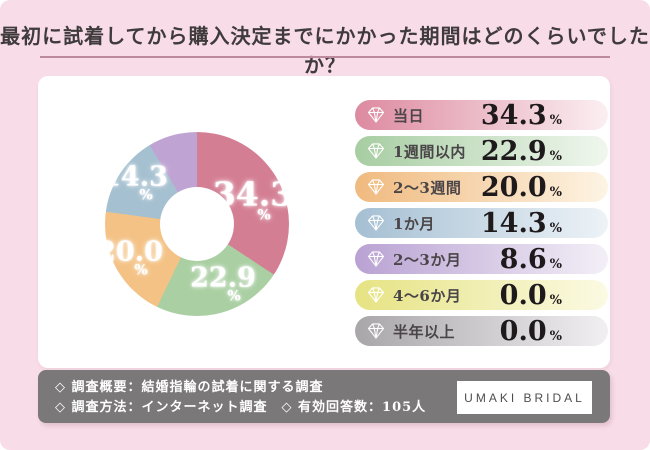 Image resolution: width=650 pixels, height=450 pixels. What do you see at coordinates (189, 387) in the screenshot?
I see `survey-overview-line: ◇ 調査概要：結婚指輪の試着に関する調査` at bounding box center [189, 387].